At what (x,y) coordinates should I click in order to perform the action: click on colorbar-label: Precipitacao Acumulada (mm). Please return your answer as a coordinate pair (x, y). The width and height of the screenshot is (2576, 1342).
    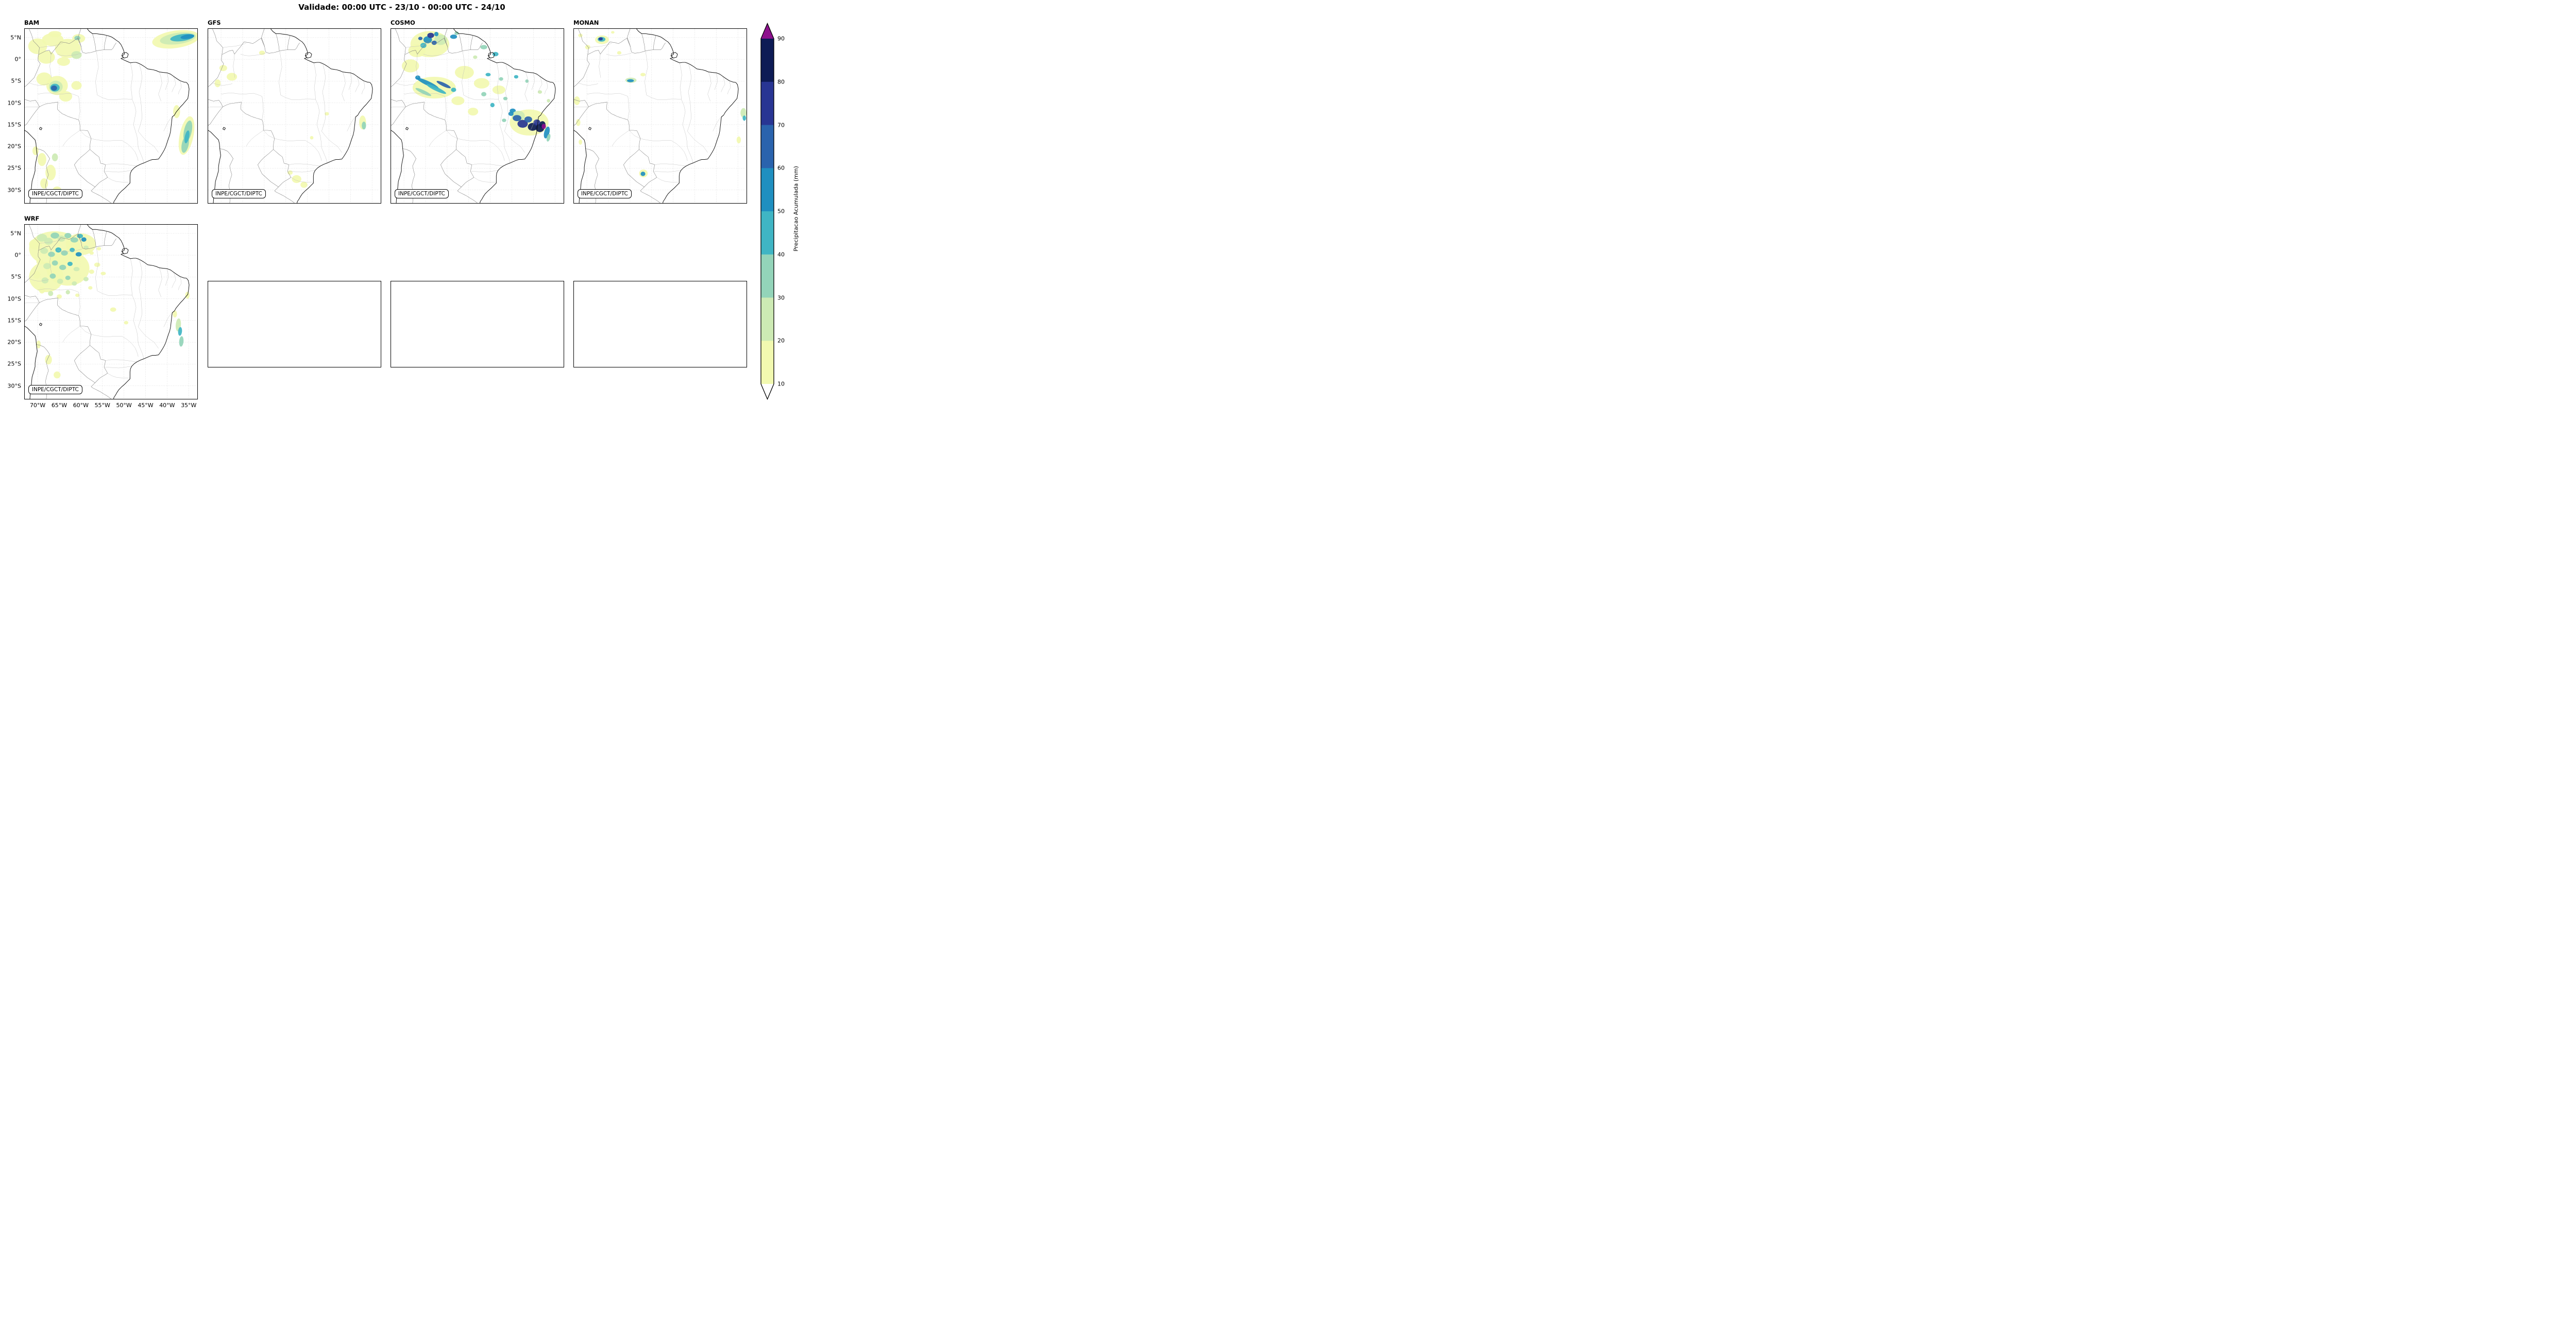
    Looking at the image, I should click on (796, 208).